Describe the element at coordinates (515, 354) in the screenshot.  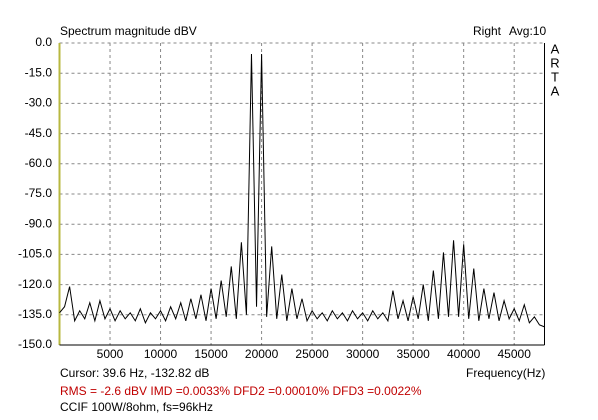
I see `x-tick-label: 45000` at that location.